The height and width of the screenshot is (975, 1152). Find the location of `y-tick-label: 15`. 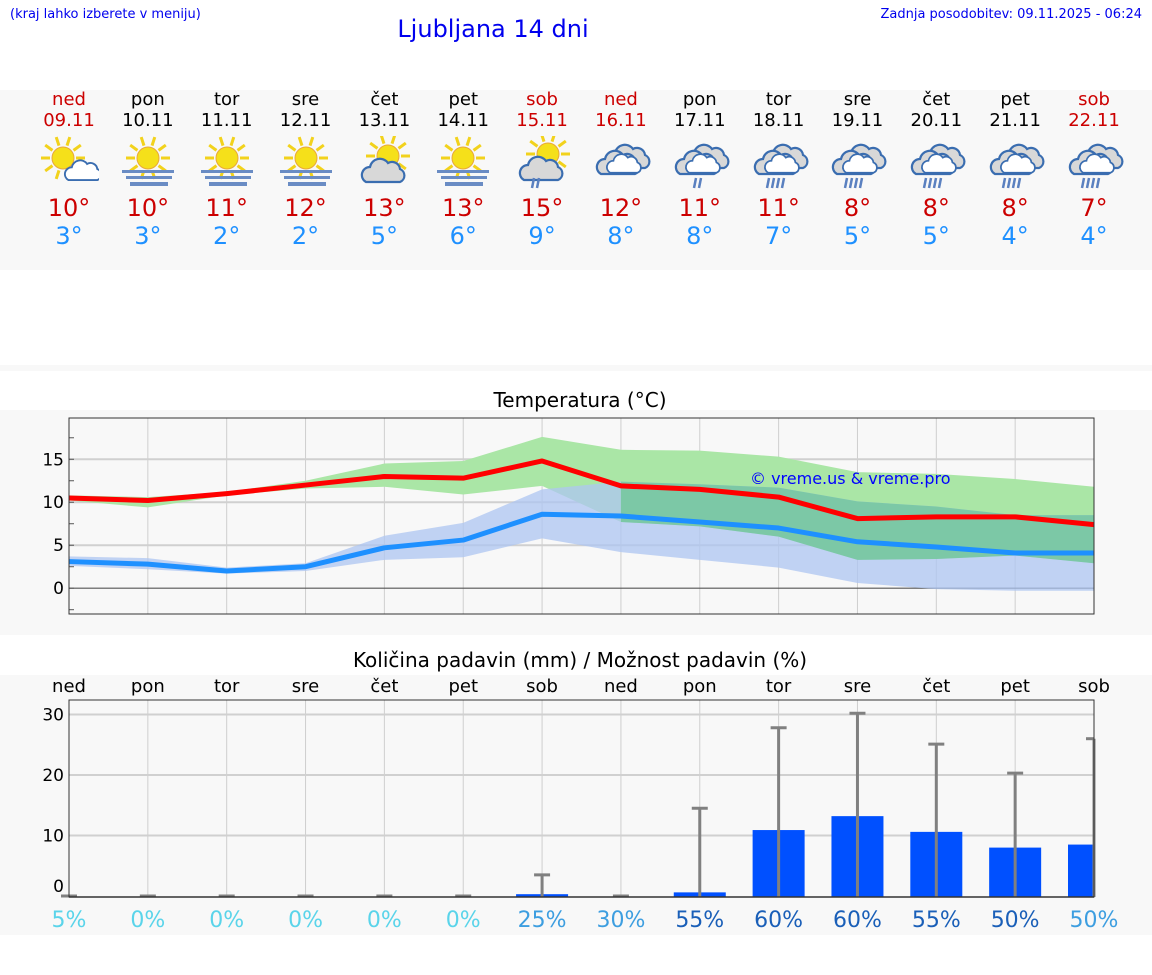

y-tick-label: 15 is located at coordinates (53, 460).